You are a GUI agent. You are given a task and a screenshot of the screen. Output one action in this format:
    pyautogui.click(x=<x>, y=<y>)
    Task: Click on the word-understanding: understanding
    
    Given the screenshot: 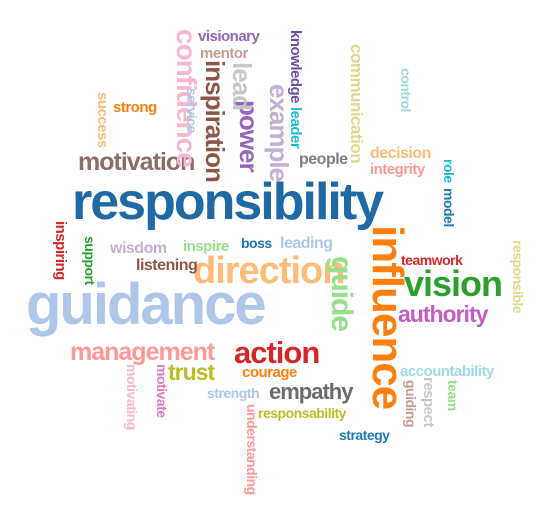 What is the action you would take?
    pyautogui.click(x=252, y=449)
    